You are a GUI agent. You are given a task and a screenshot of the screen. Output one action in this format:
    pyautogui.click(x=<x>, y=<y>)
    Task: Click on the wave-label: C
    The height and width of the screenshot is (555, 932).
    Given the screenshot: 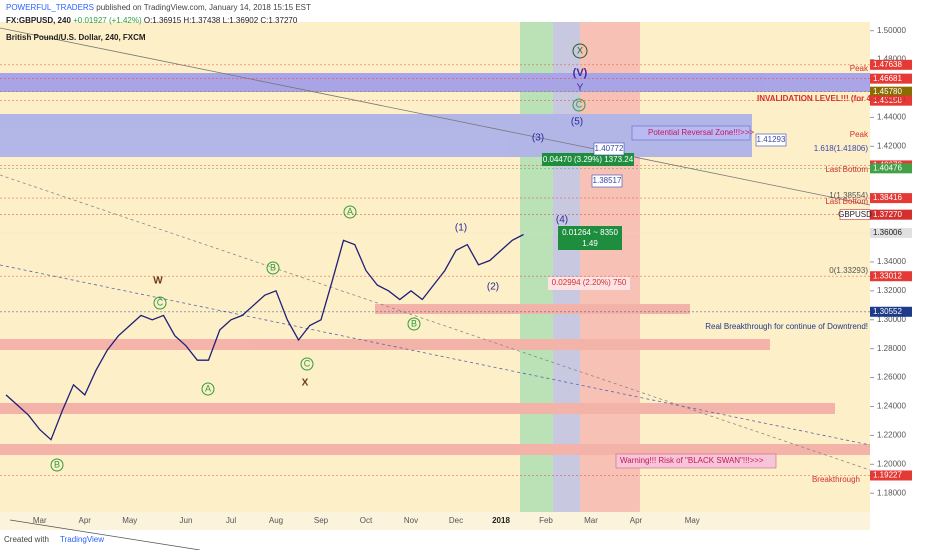 What is the action you would take?
    pyautogui.click(x=307, y=363)
    